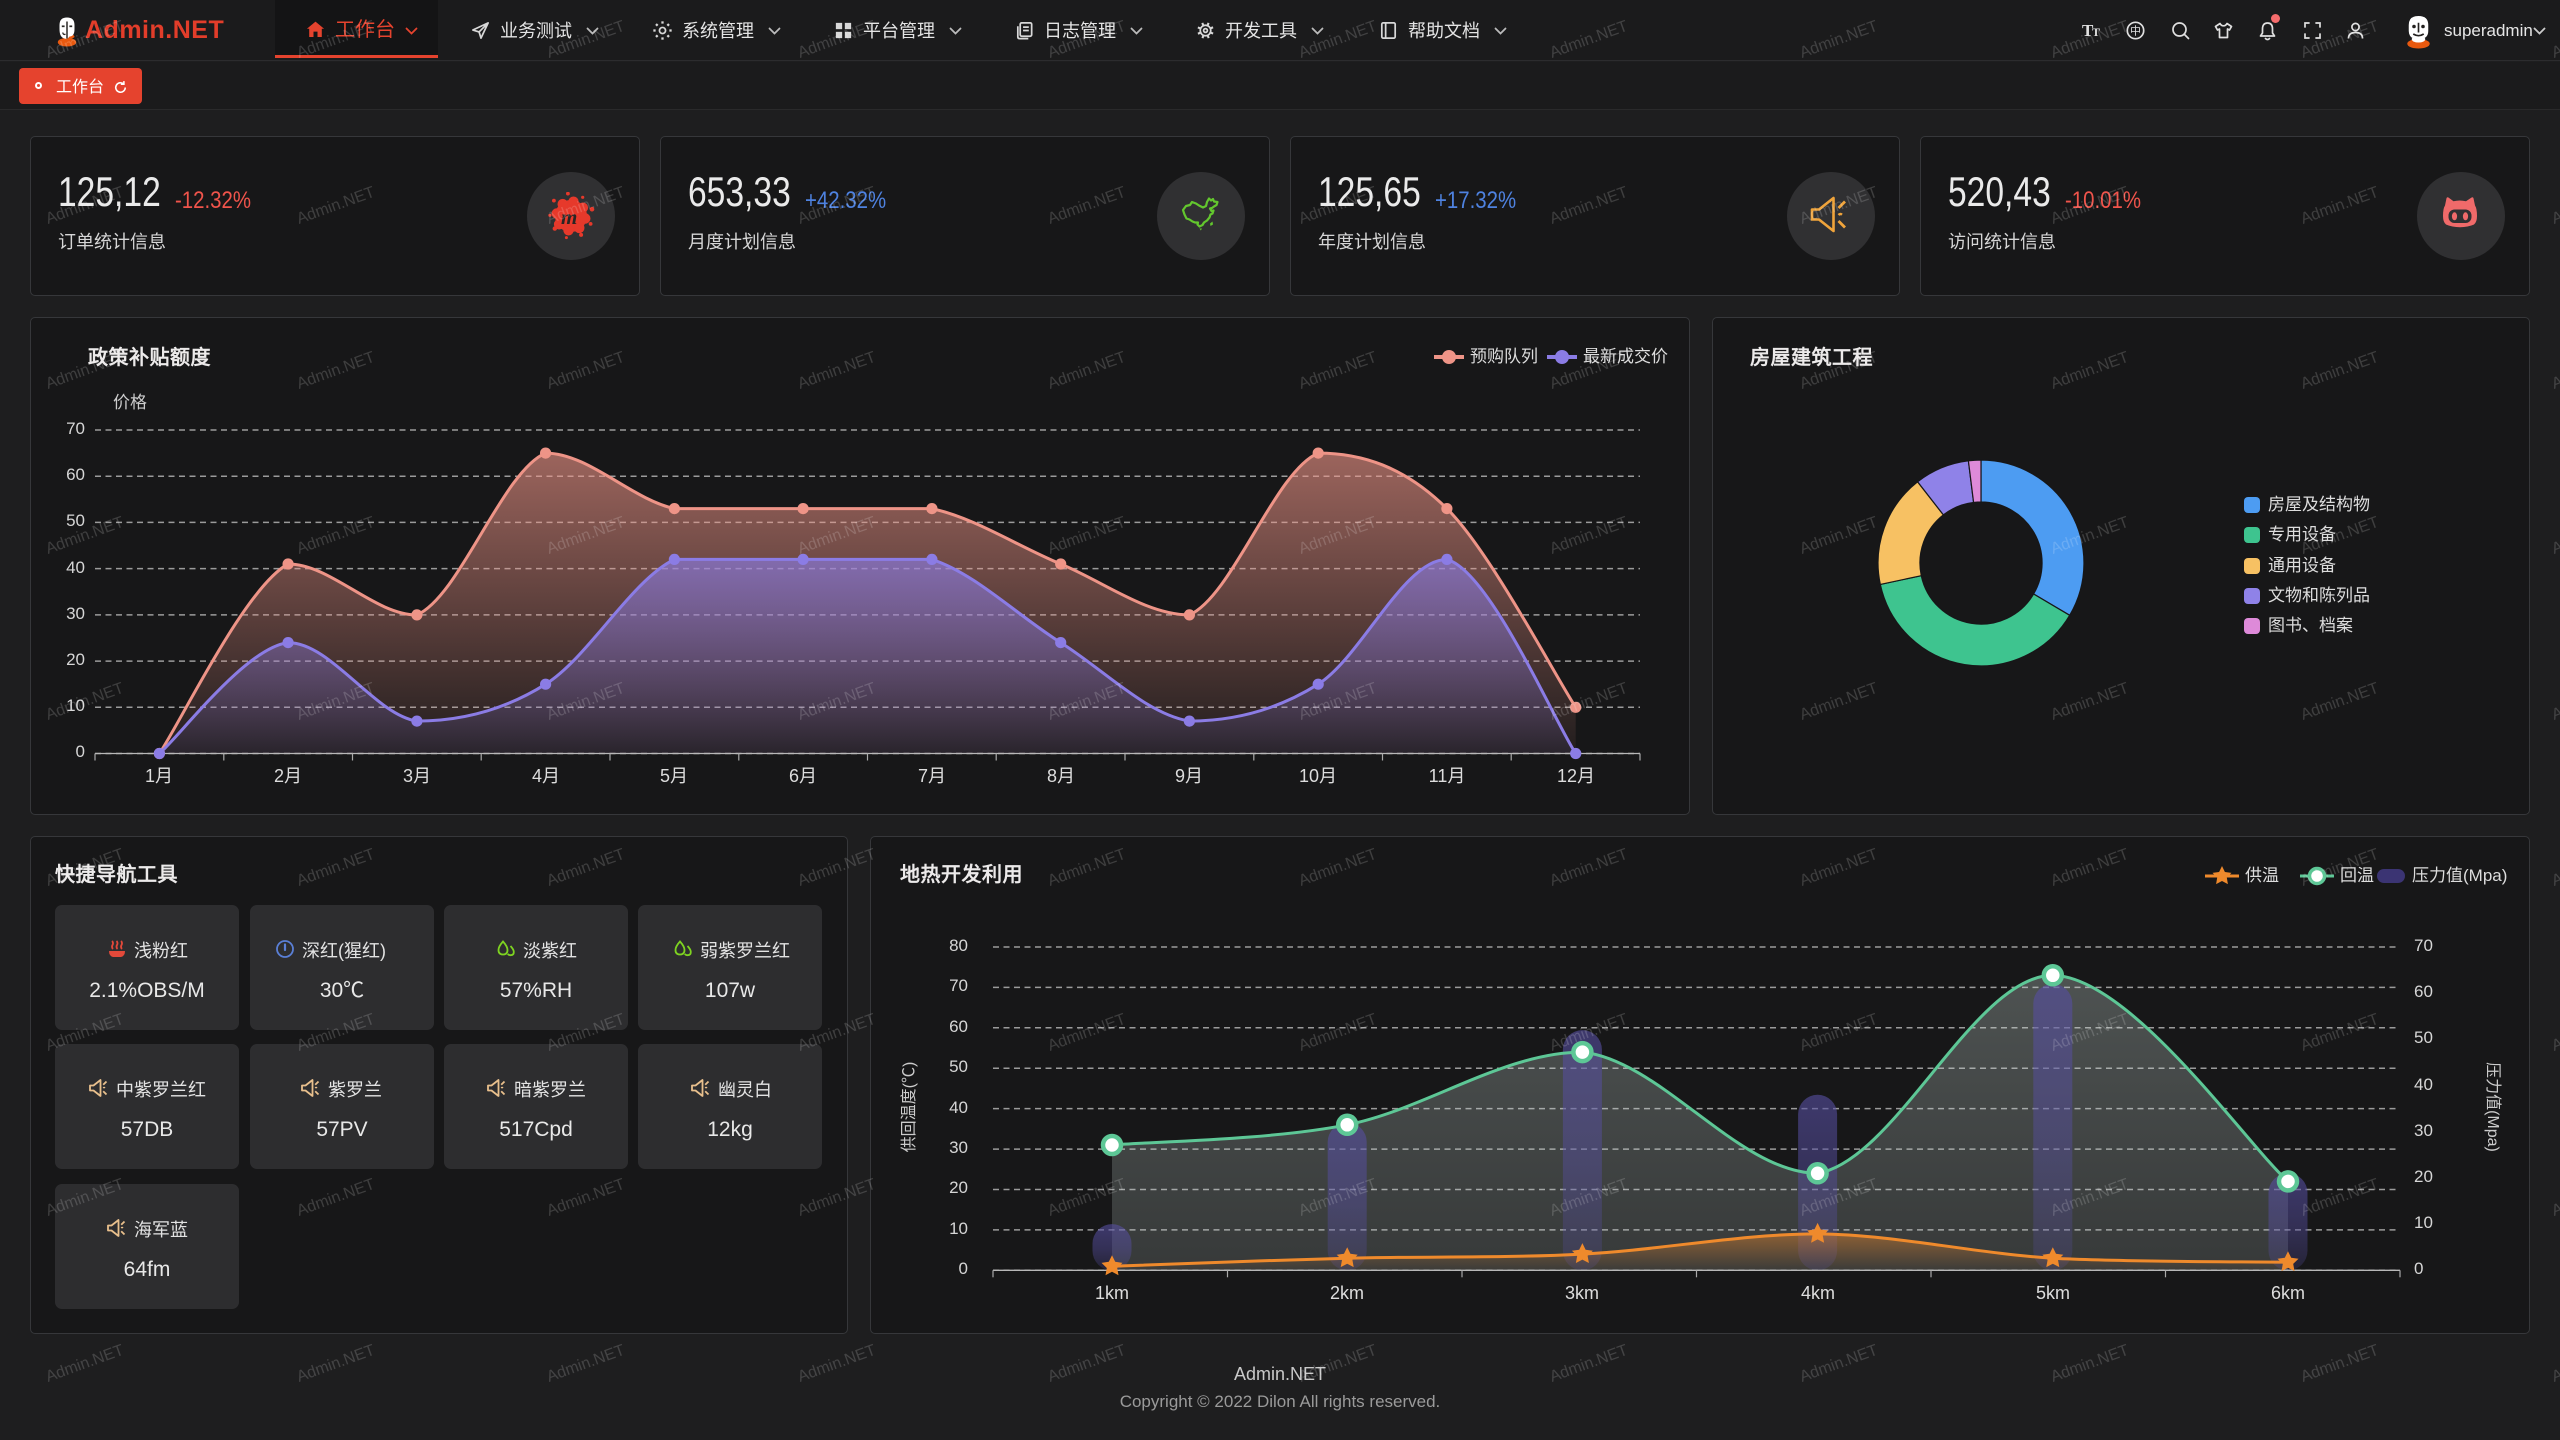 The height and width of the screenshot is (1440, 2560). I want to click on svg-text: m, so click(569, 217).